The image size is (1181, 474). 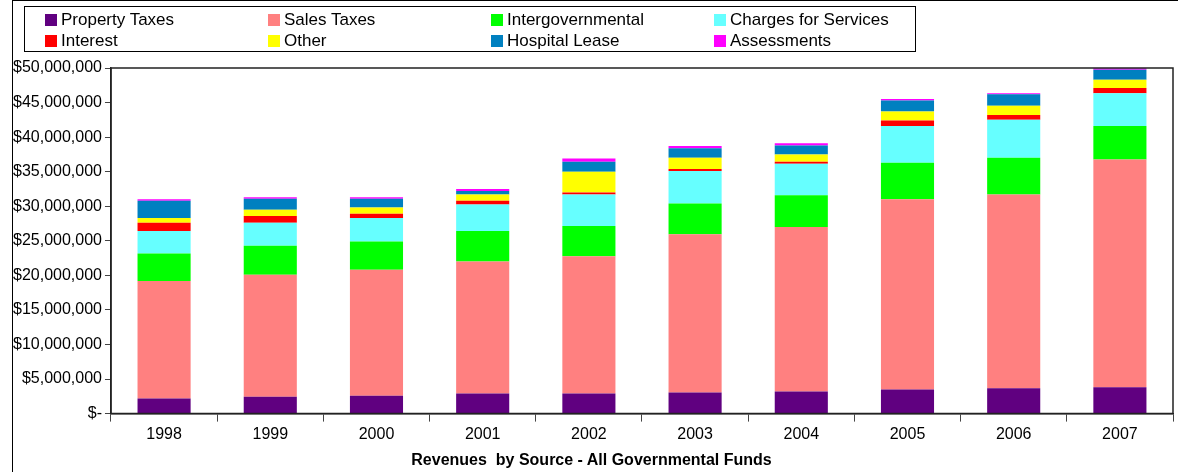 I want to click on legend-label: Intergovernmental, so click(x=576, y=19).